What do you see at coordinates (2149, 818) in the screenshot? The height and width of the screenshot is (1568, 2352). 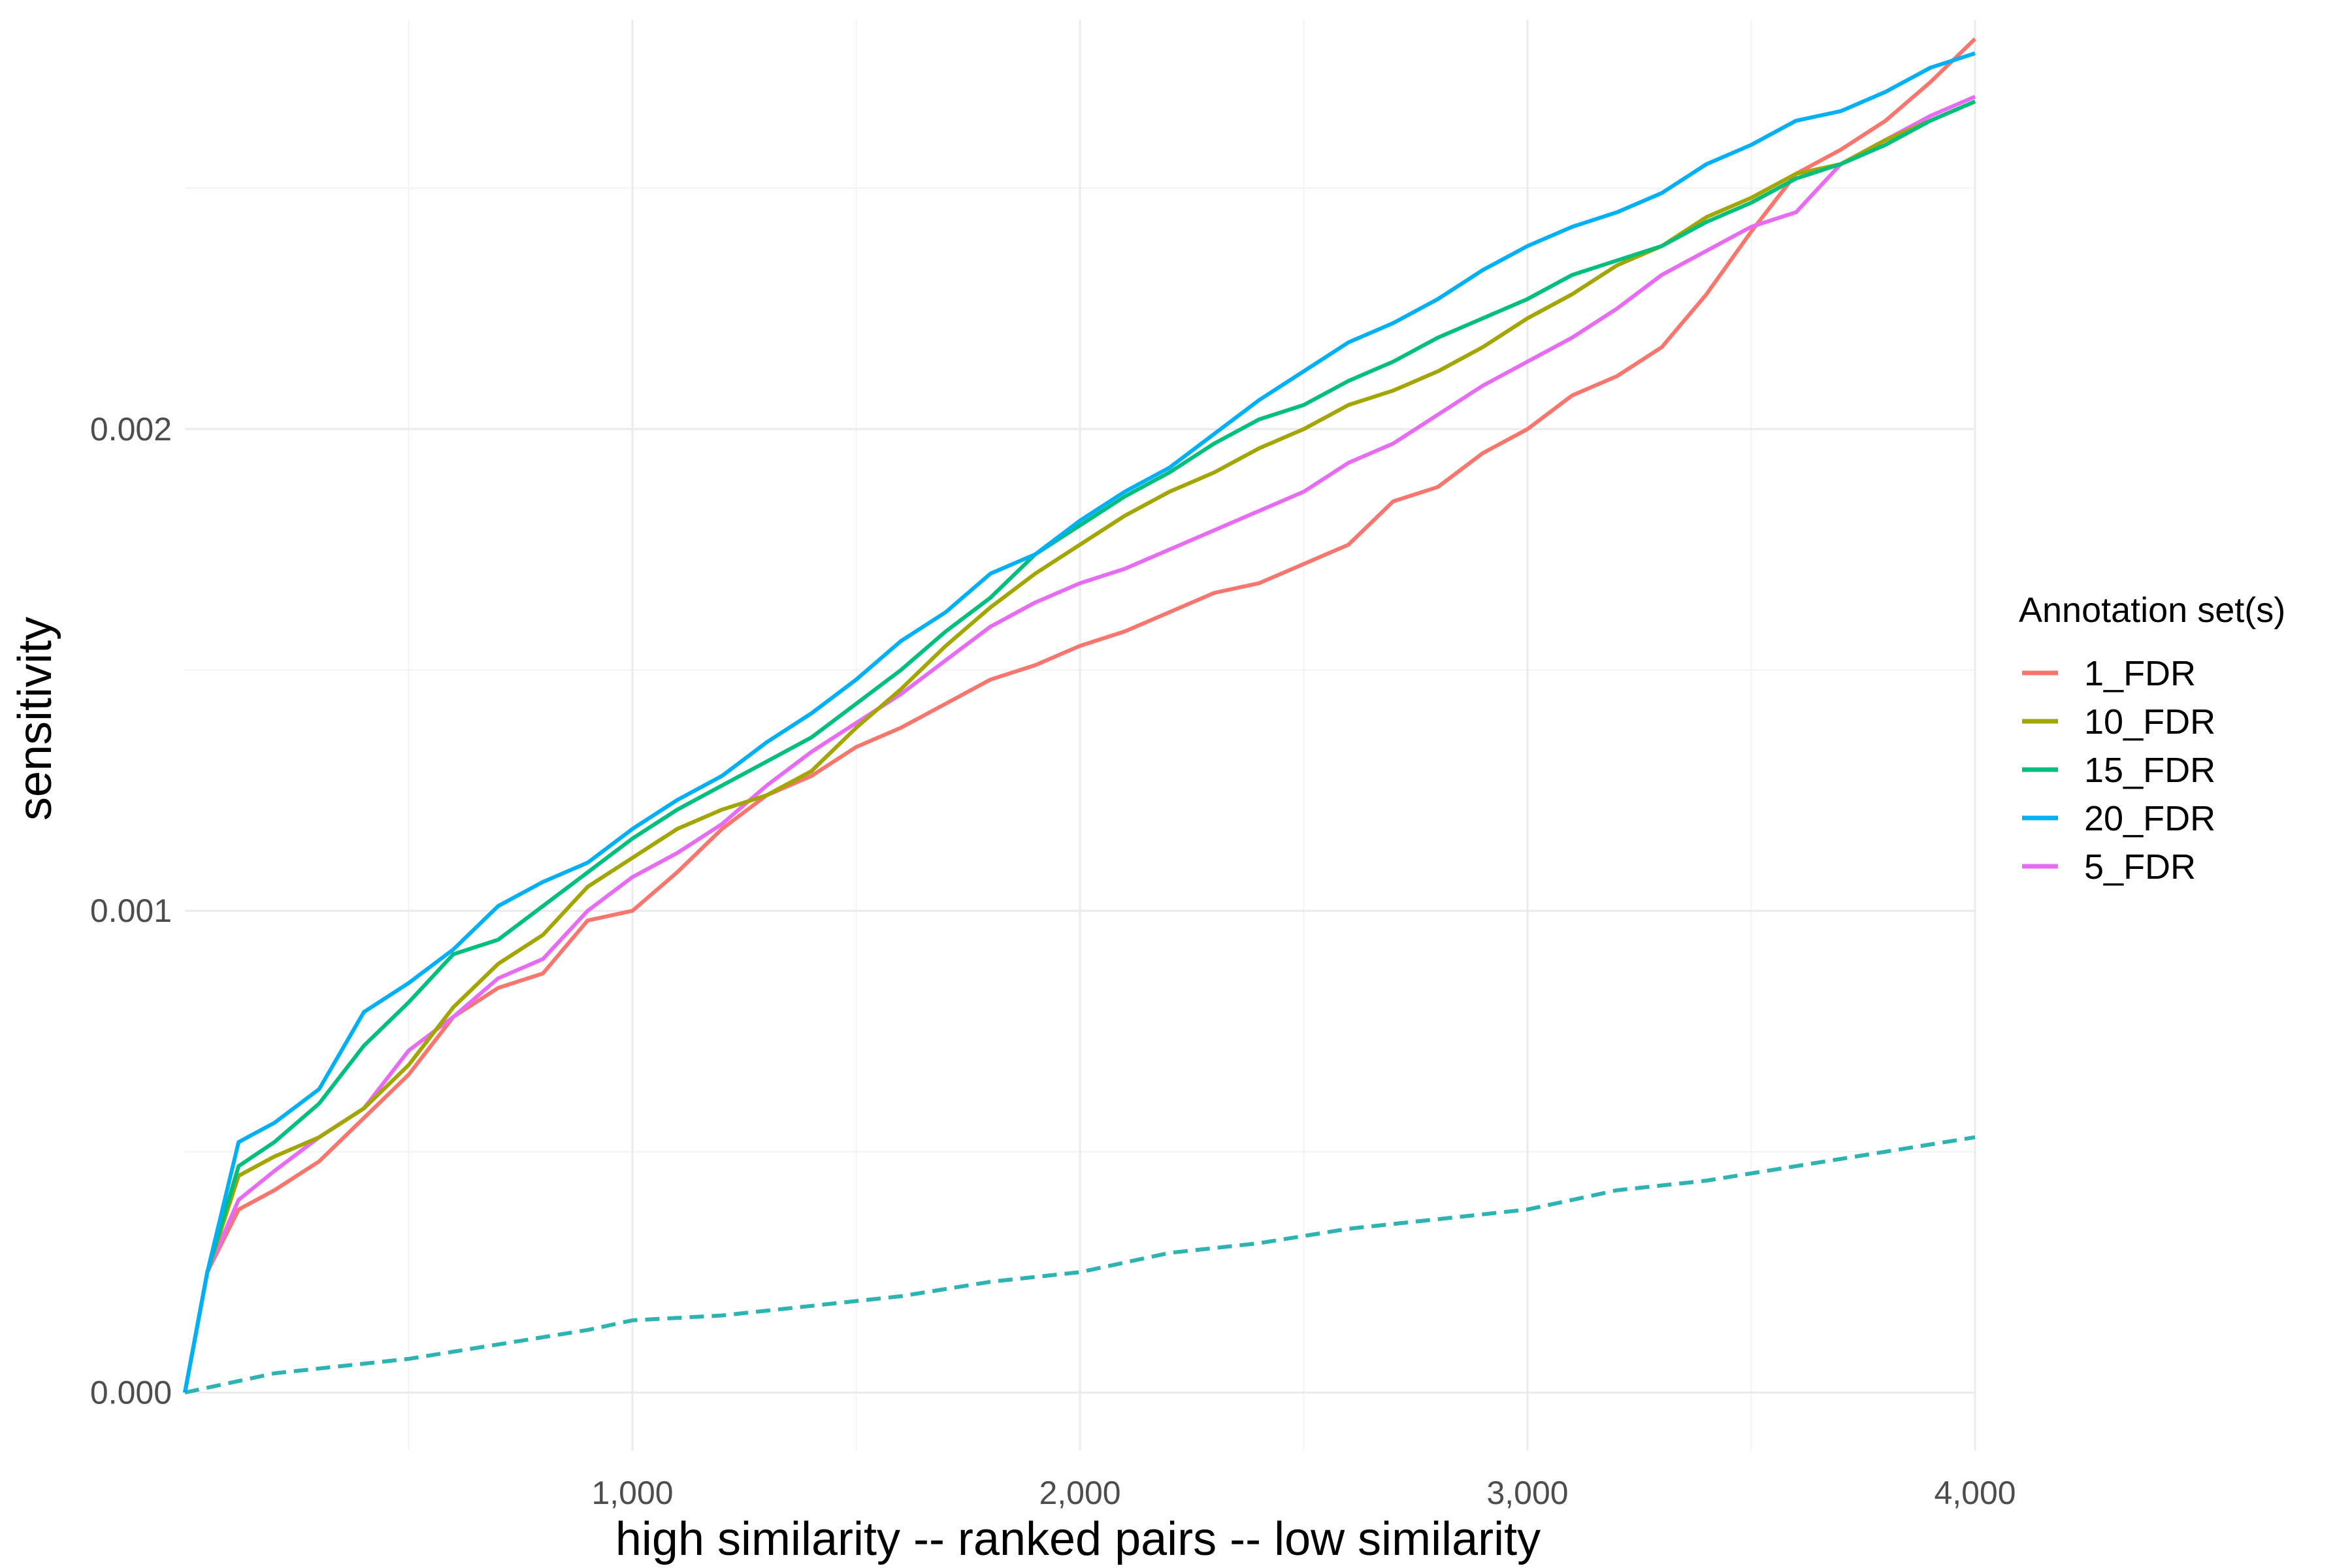 I see `legend-label-20-fdr: 20_FDR` at bounding box center [2149, 818].